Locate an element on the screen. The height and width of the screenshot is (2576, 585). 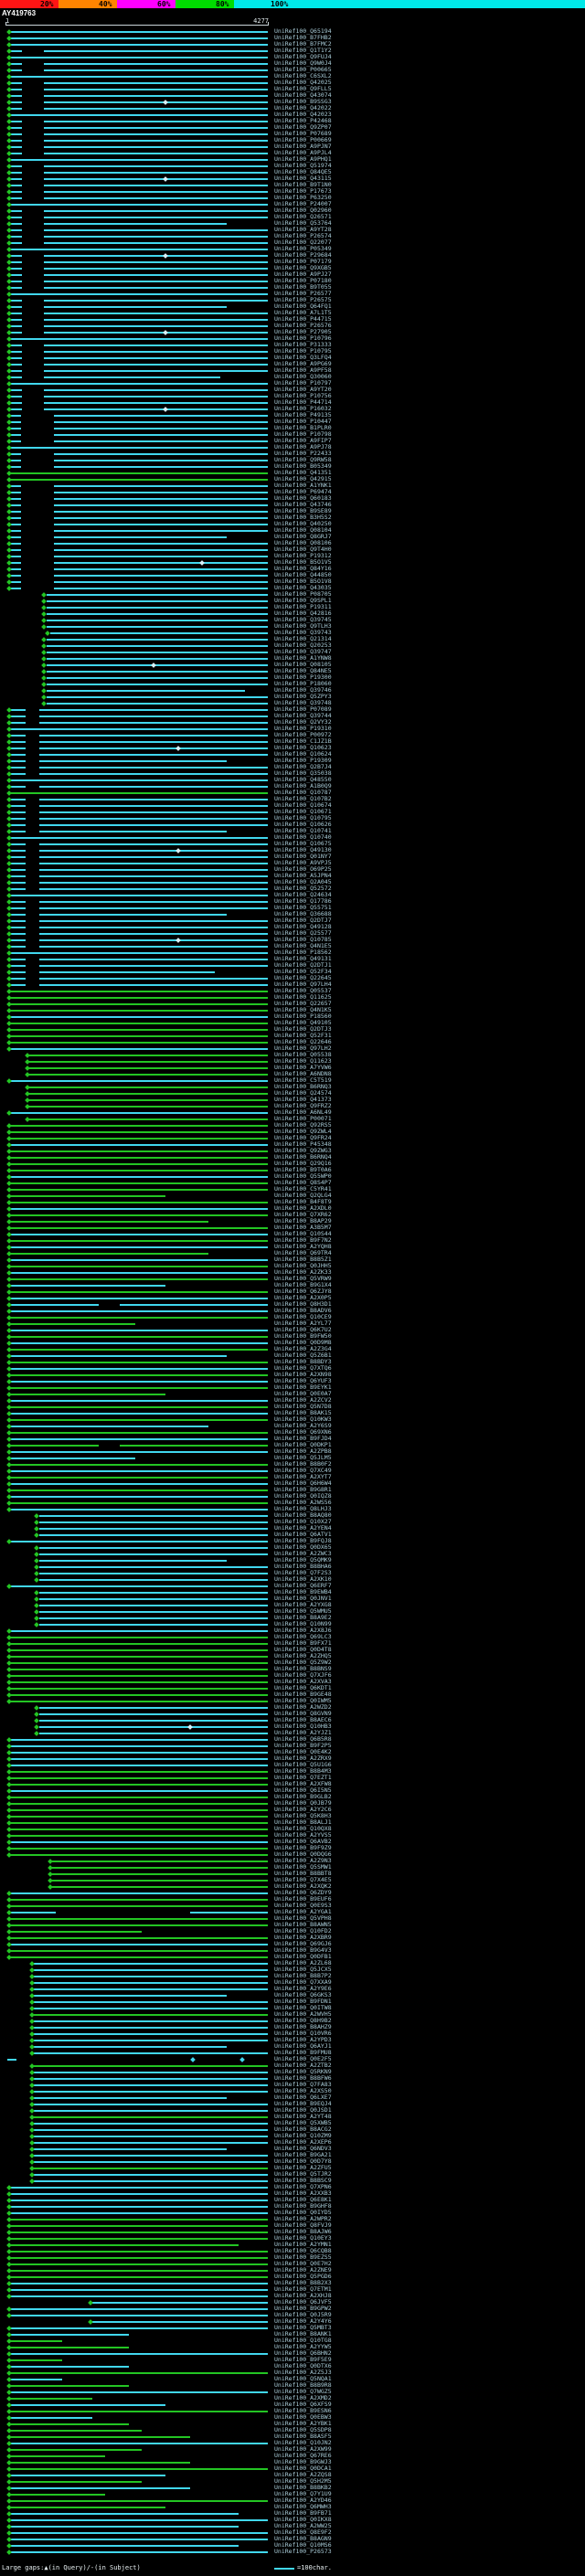
hit-accession-link: UniRef100_Q49131 is located at coordinates (303, 958).